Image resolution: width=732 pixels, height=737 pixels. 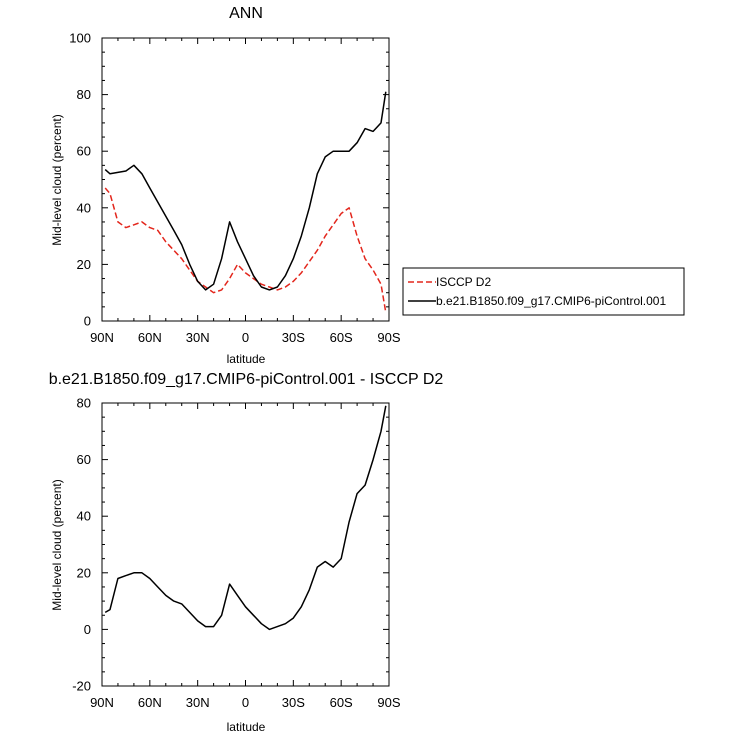 What do you see at coordinates (551, 301) in the screenshot?
I see `legend-label-model: b.e21.B1850.f09_g17.CMIP6-piControl.001` at bounding box center [551, 301].